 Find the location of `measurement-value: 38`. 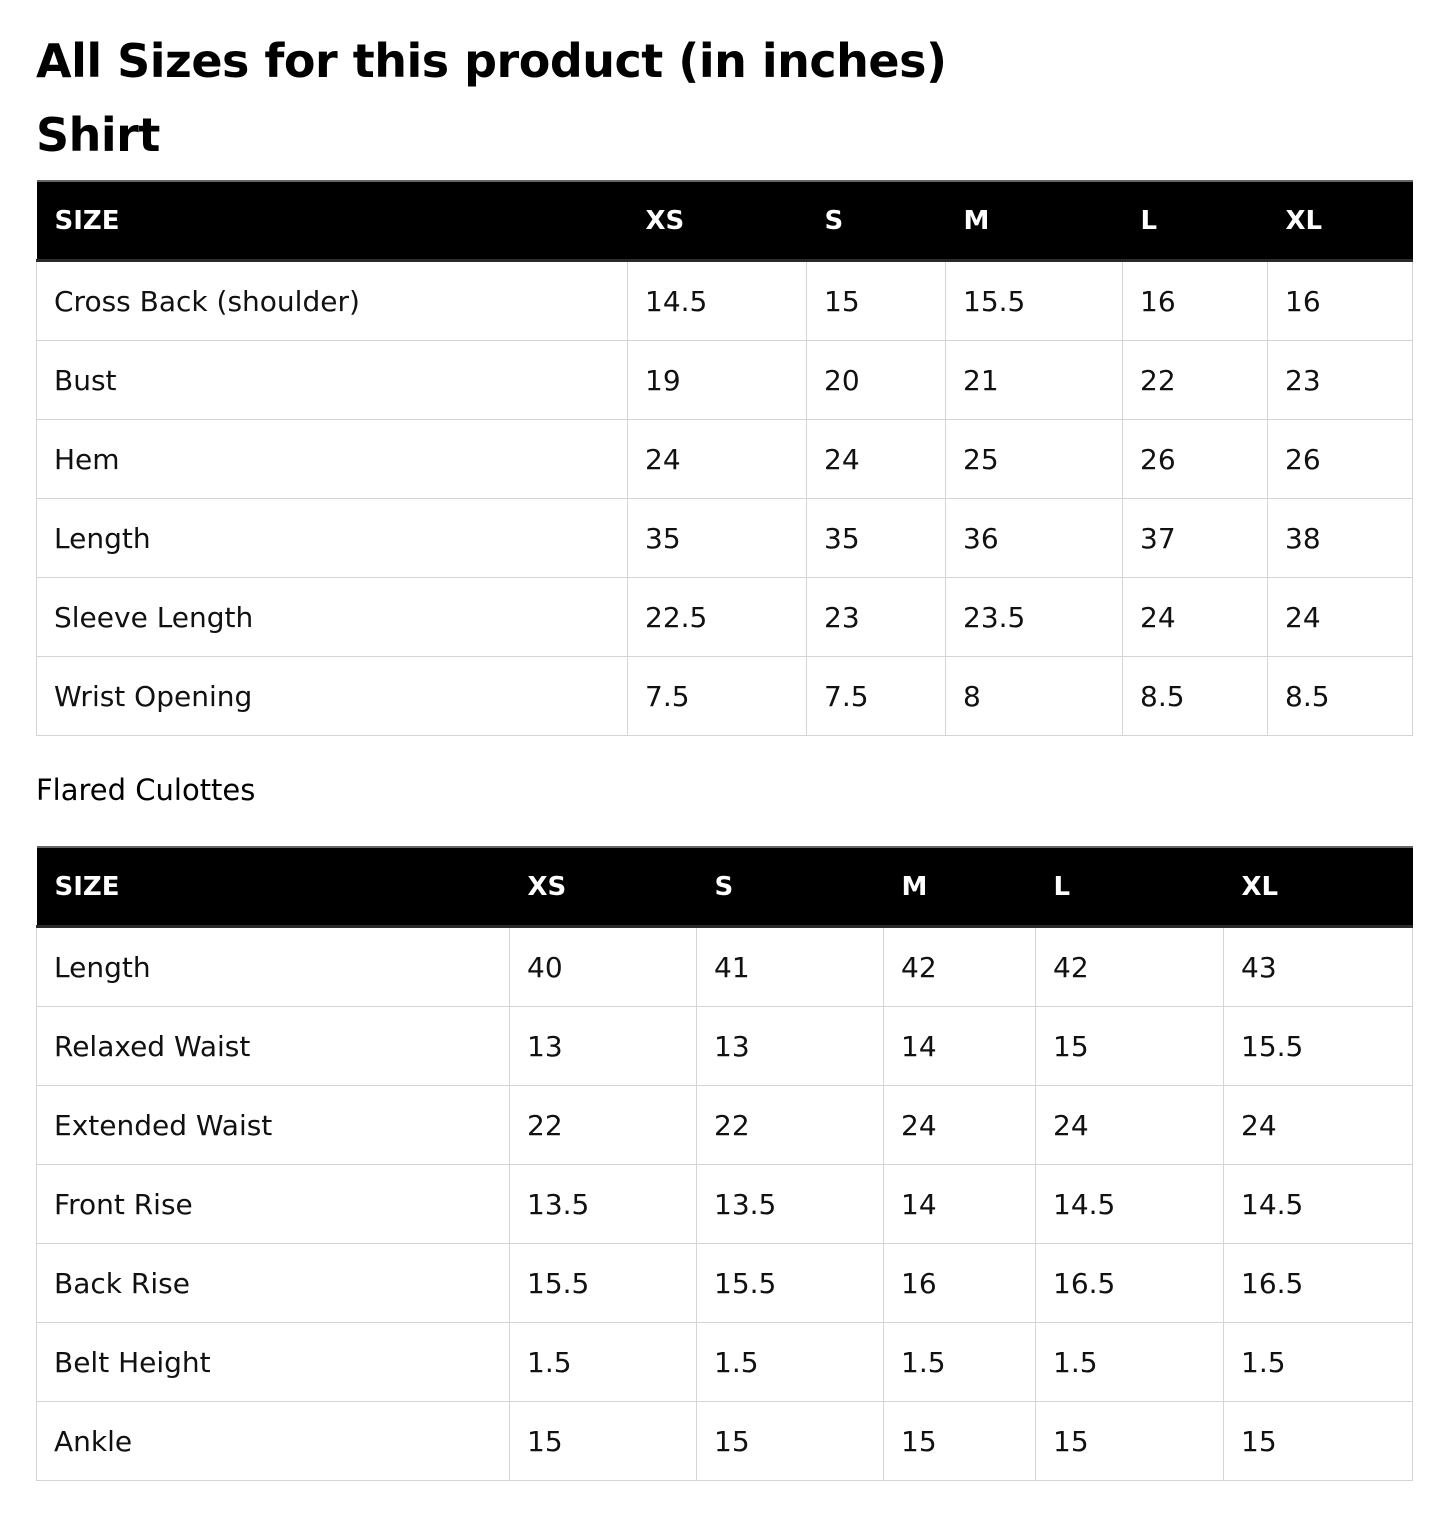

measurement-value: 38 is located at coordinates (1340, 538).